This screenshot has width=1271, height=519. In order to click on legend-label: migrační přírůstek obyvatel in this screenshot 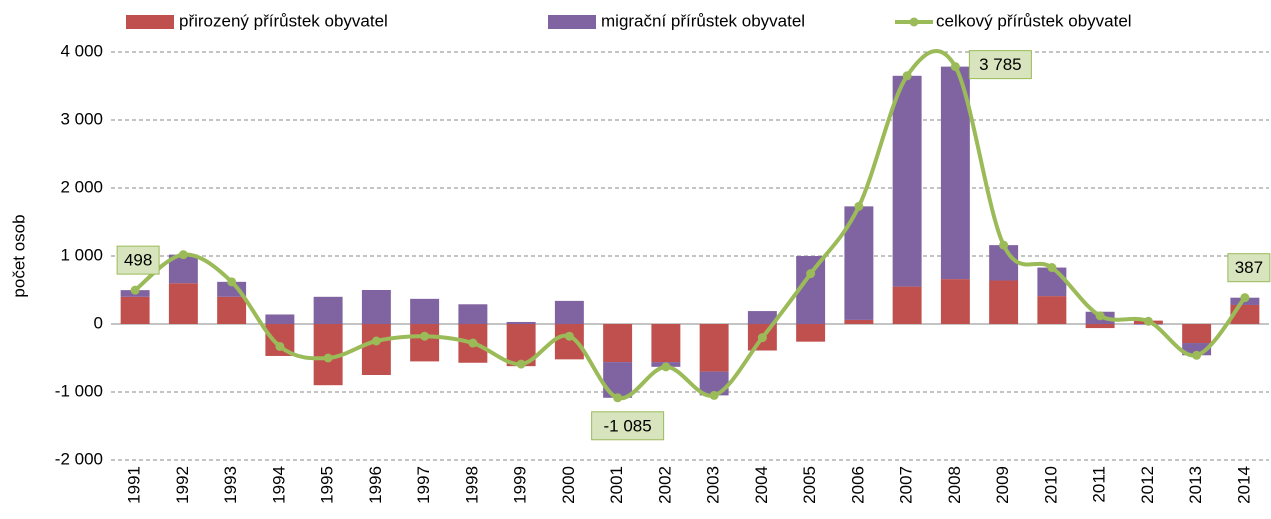, I will do `click(703, 20)`.